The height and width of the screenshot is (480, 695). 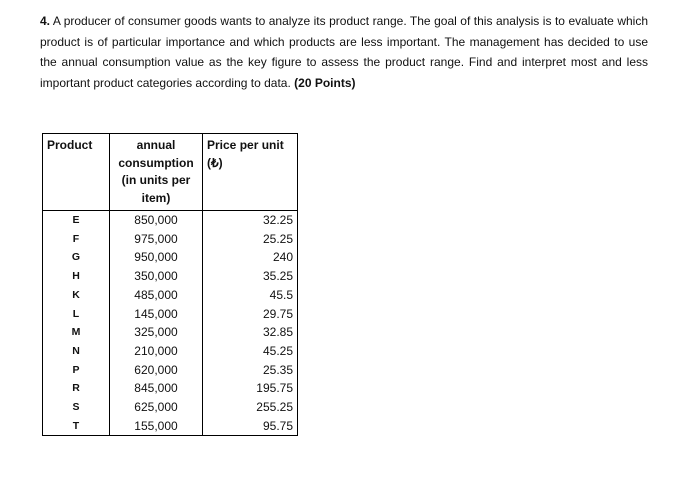 What do you see at coordinates (76, 351) in the screenshot?
I see `table-cell: N` at bounding box center [76, 351].